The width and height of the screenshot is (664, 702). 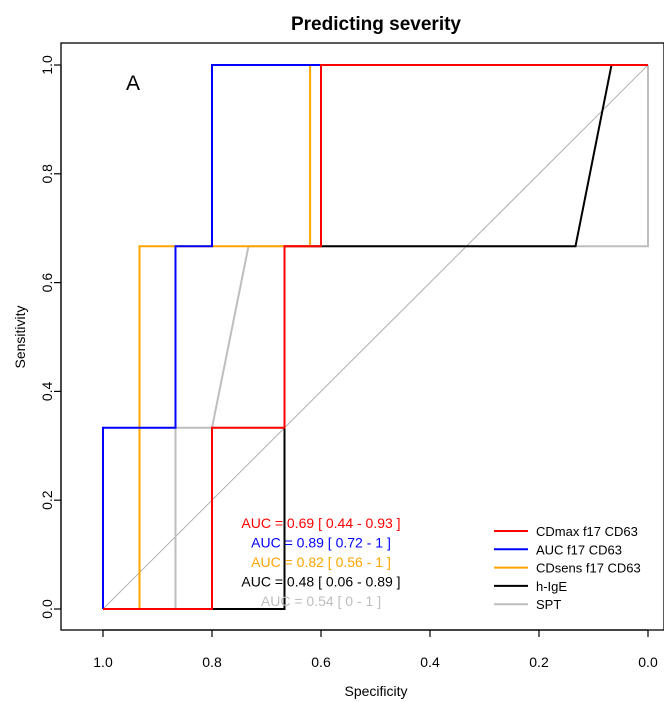 What do you see at coordinates (321, 601) in the screenshot?
I see `auc-annotation: AUC = 0.54 [ 0 - 1 ]` at bounding box center [321, 601].